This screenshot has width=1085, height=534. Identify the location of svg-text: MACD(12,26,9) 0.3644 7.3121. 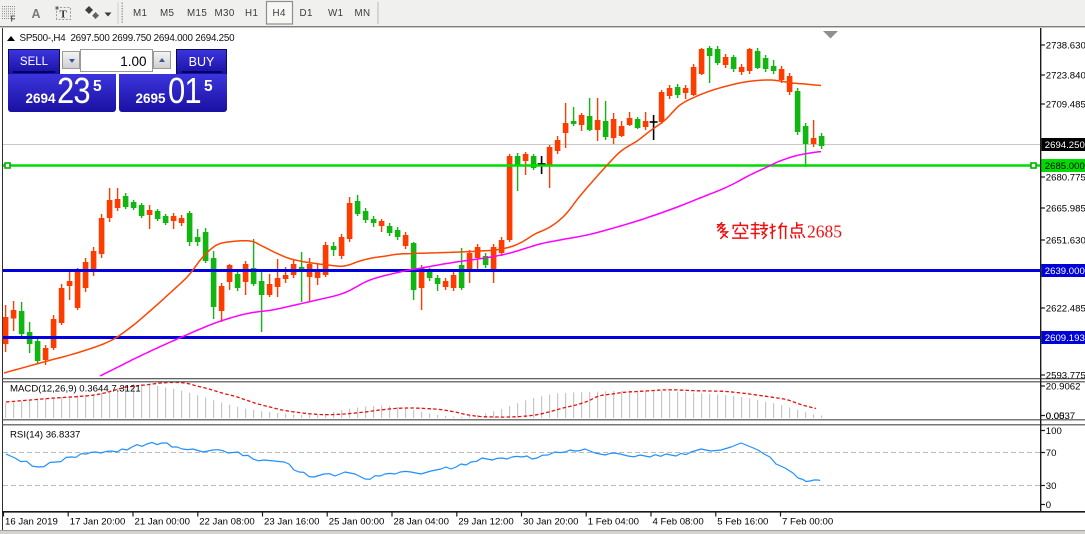
(75, 389).